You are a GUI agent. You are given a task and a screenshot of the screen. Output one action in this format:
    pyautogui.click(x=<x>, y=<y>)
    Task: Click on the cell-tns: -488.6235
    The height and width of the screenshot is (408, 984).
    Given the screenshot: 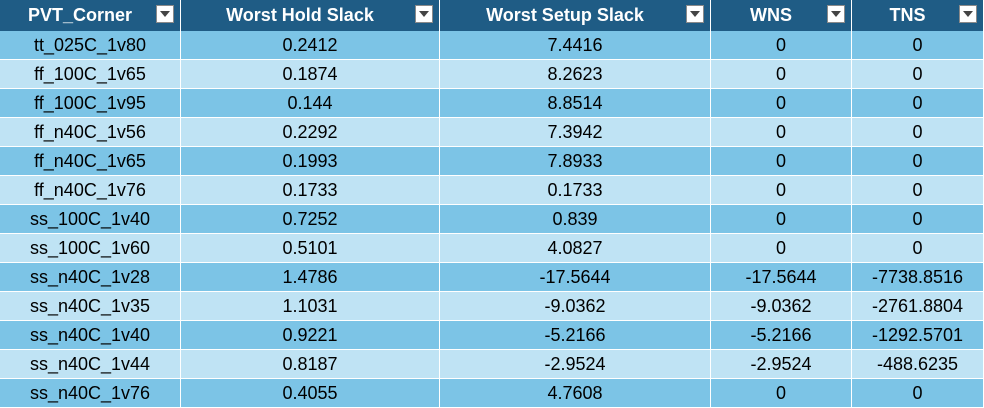 What is the action you would take?
    pyautogui.click(x=918, y=364)
    